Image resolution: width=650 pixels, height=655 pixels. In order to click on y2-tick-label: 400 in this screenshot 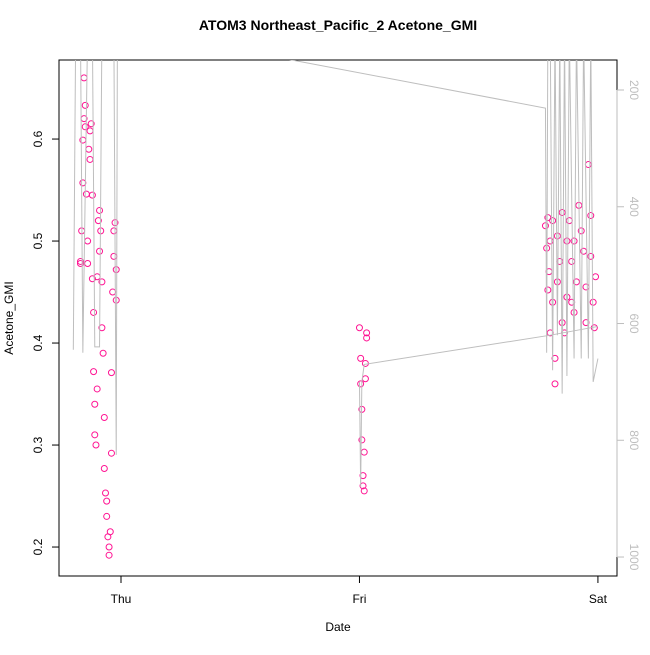, I will do `click(634, 207)`.